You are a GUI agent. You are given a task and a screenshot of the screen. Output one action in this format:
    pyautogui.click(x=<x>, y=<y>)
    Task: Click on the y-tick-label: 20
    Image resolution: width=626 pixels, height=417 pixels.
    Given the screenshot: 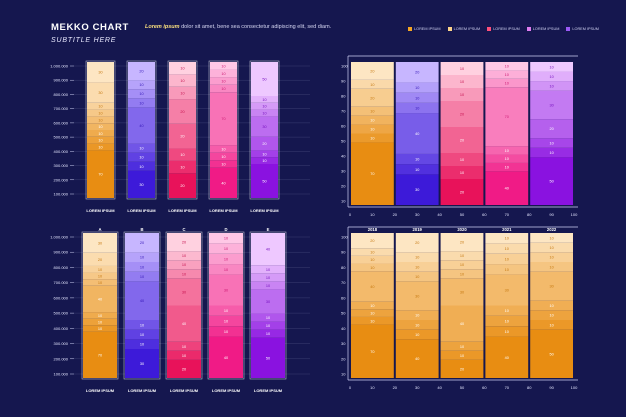 What is the action you would take?
    pyautogui.click(x=343, y=358)
    